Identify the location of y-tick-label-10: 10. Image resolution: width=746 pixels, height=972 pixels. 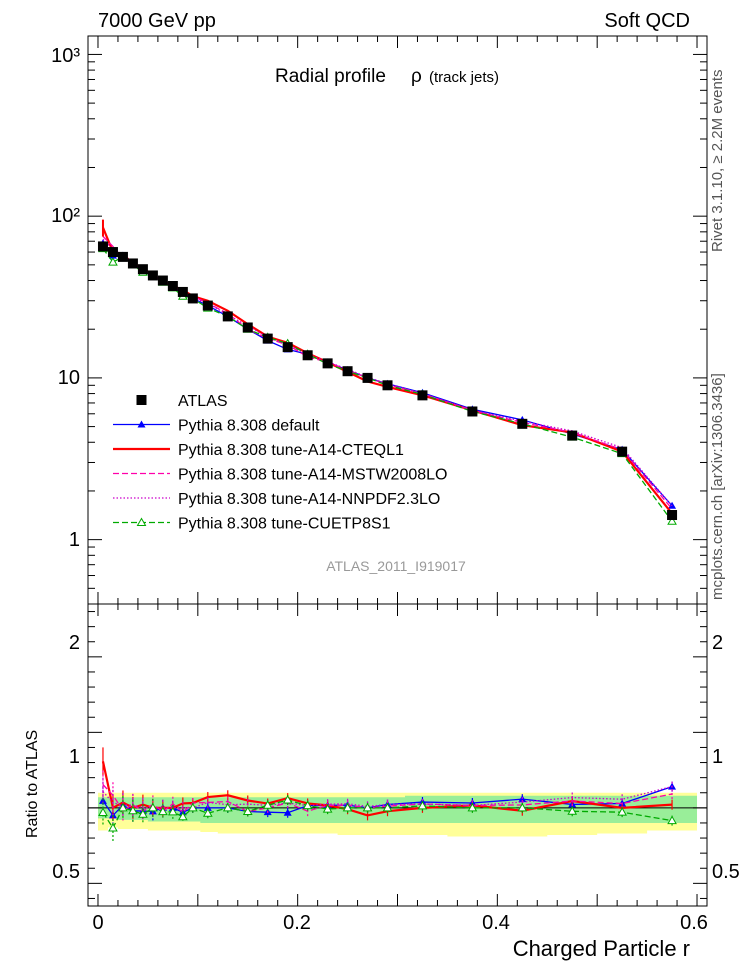
(69, 378).